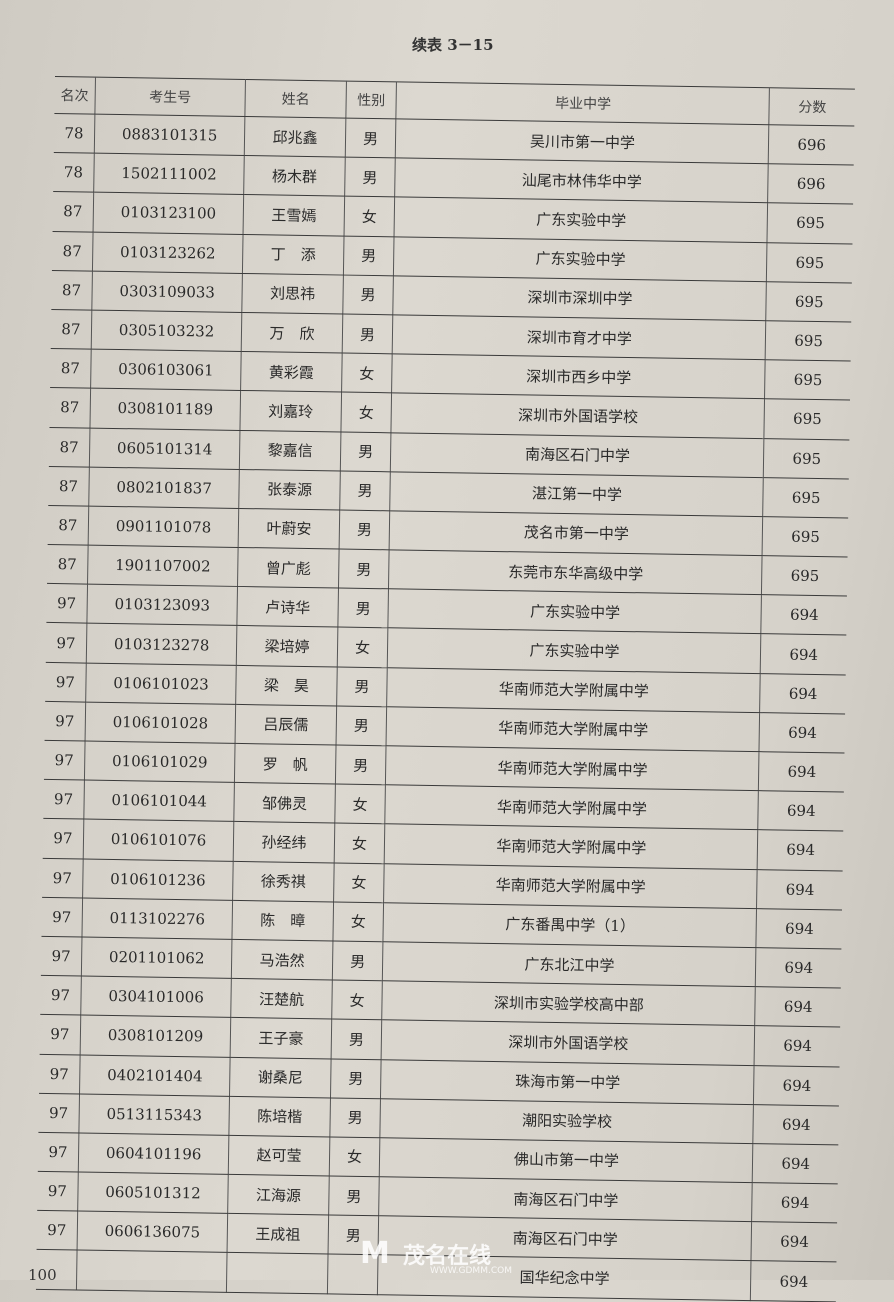 Image resolution: width=894 pixels, height=1302 pixels. Describe the element at coordinates (453, 45) in the screenshot. I see `table-caption: 续表 3－15` at that location.